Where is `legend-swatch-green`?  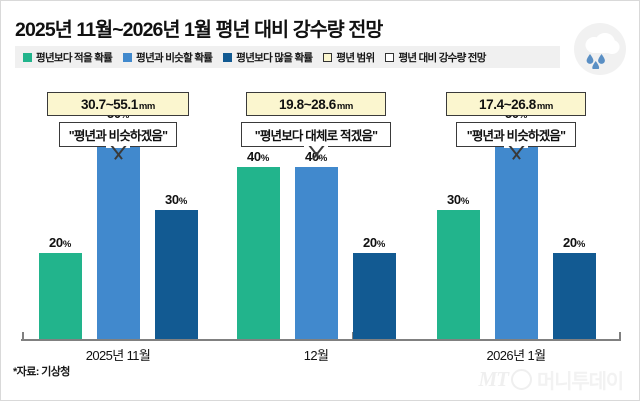 legend-swatch-green is located at coordinates (27, 57).